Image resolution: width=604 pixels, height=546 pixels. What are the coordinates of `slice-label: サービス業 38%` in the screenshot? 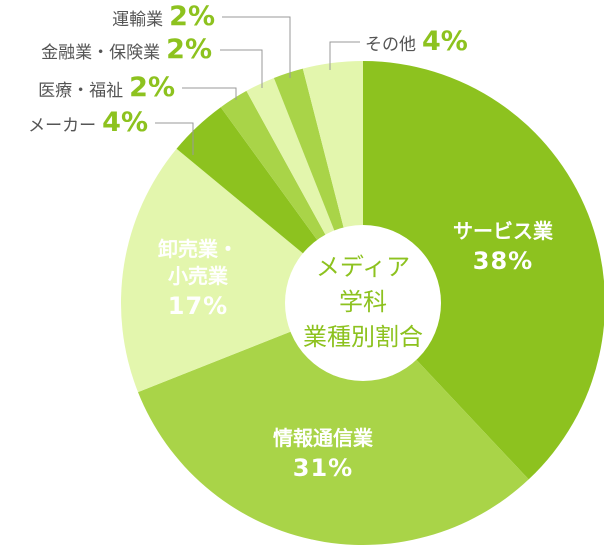 It's located at (503, 247).